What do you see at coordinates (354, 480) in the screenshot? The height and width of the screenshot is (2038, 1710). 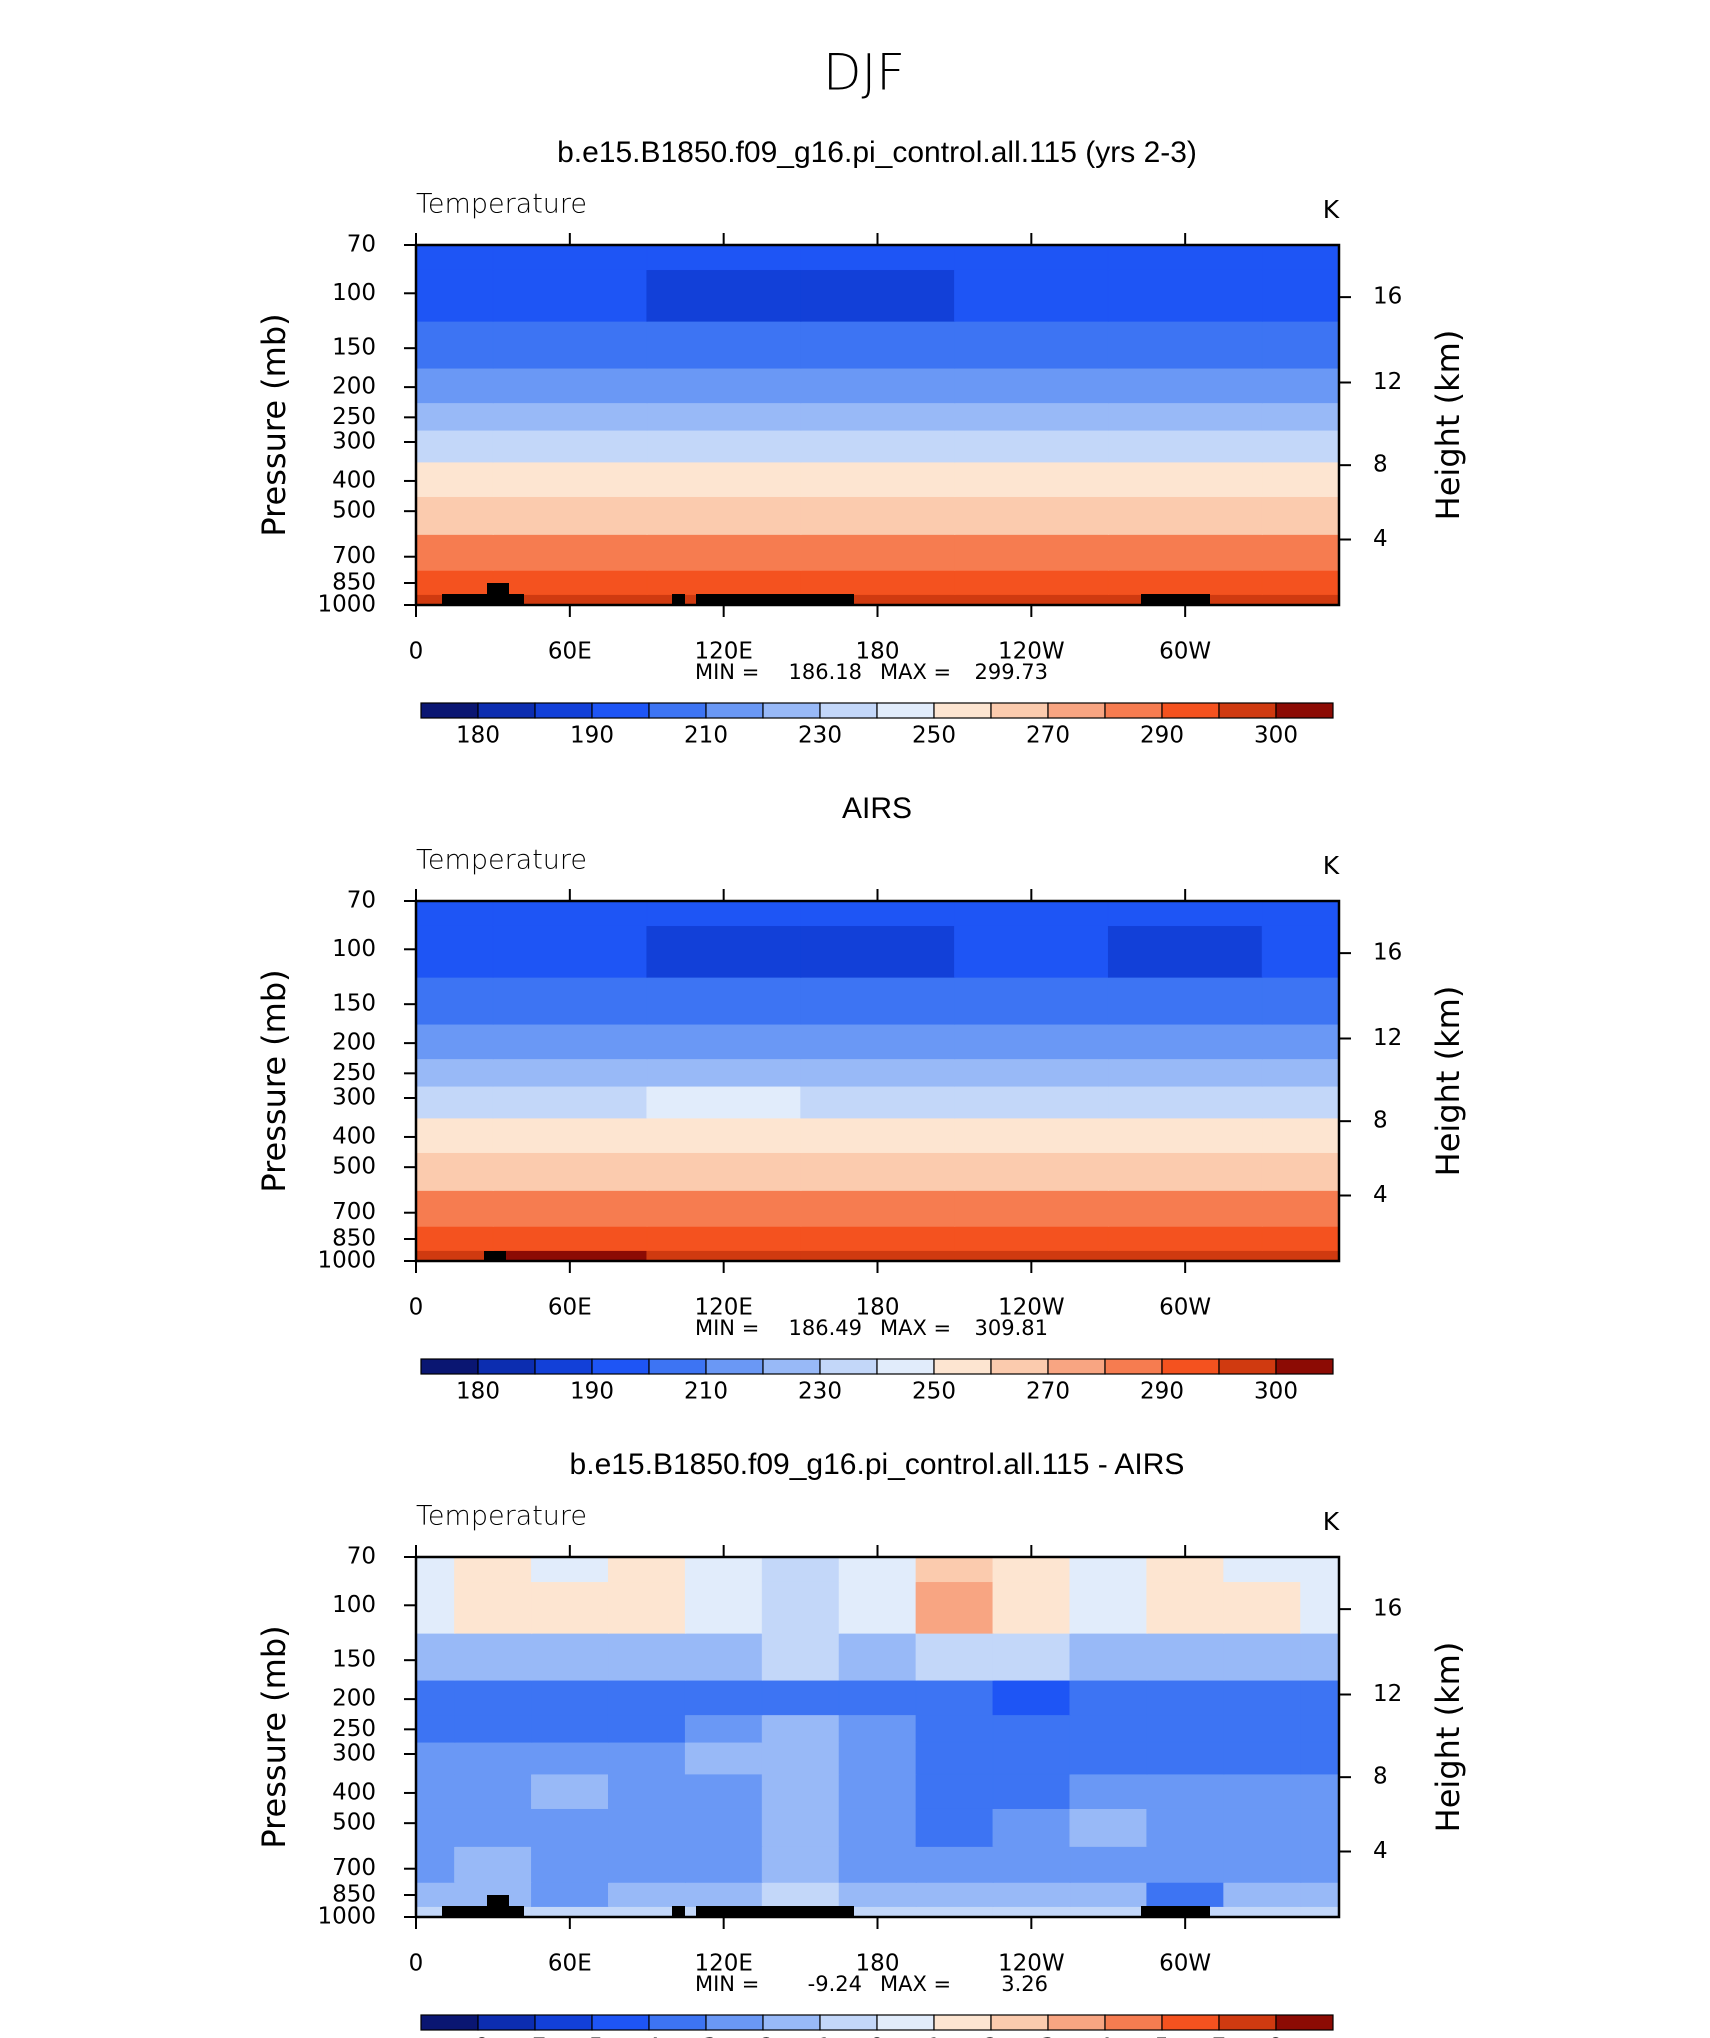 I see `y-tick-label: 400` at bounding box center [354, 480].